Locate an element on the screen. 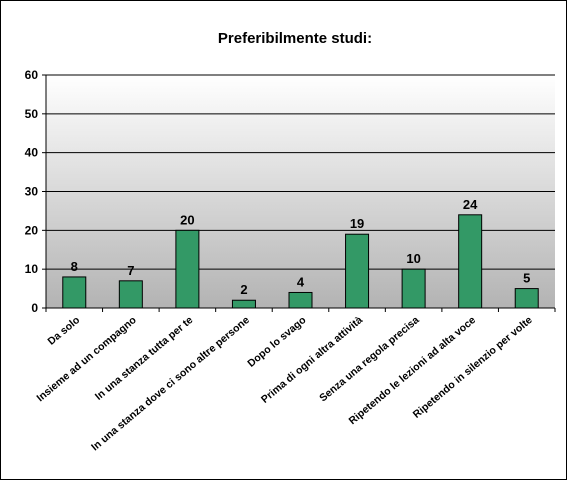 This screenshot has width=567, height=481. y-tick-label: 50 is located at coordinates (32, 114).